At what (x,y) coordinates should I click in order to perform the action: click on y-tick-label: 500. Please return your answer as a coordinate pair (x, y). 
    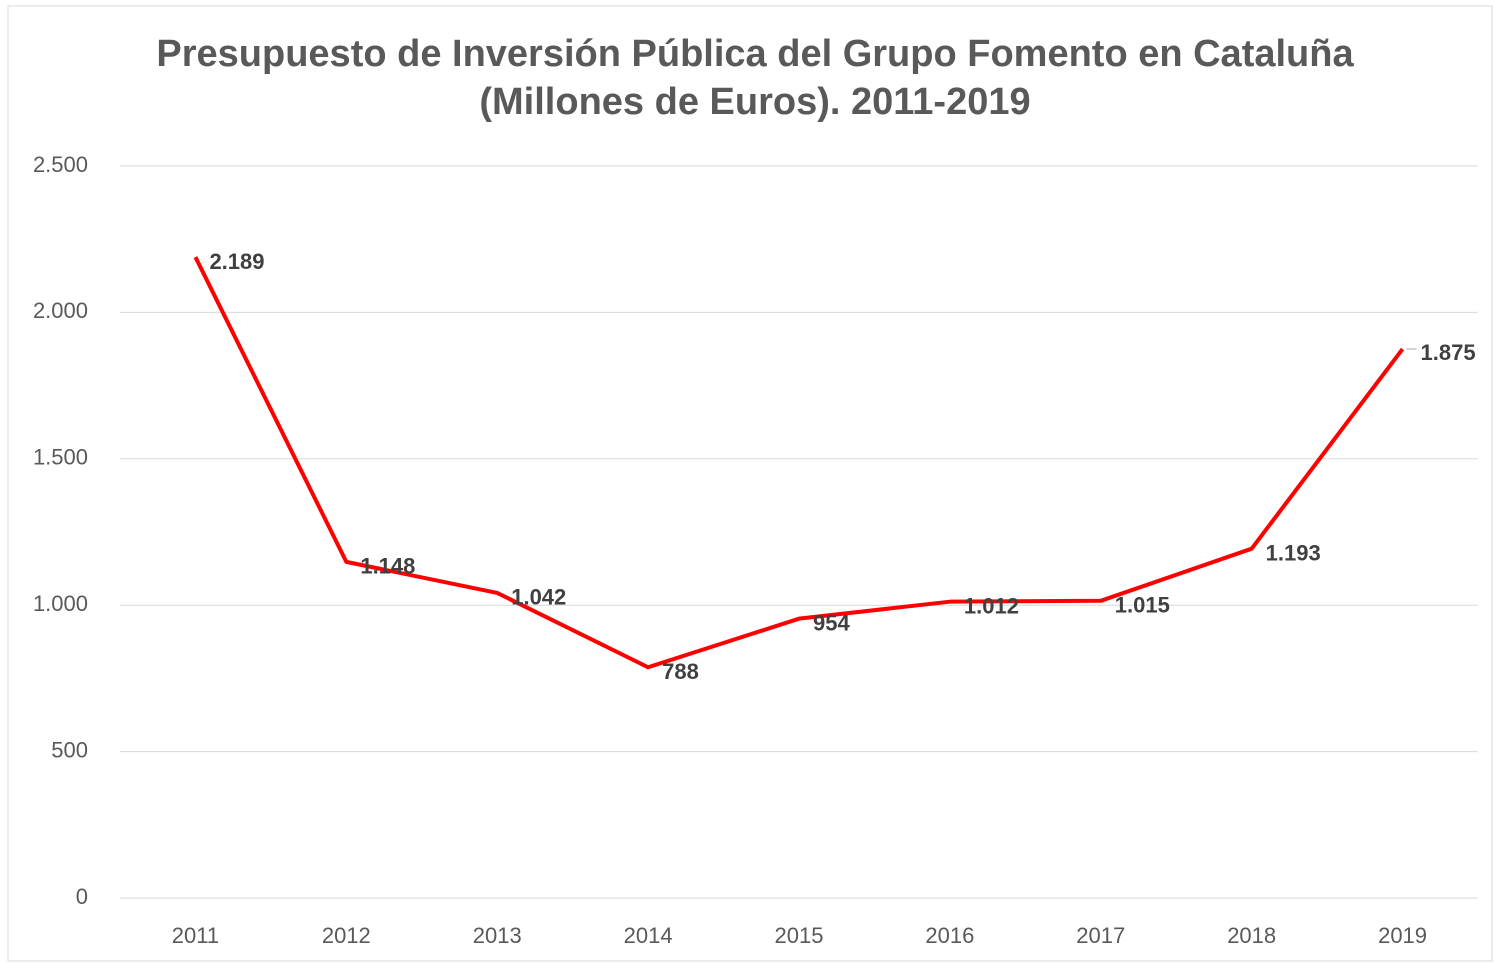
    Looking at the image, I should click on (69, 749).